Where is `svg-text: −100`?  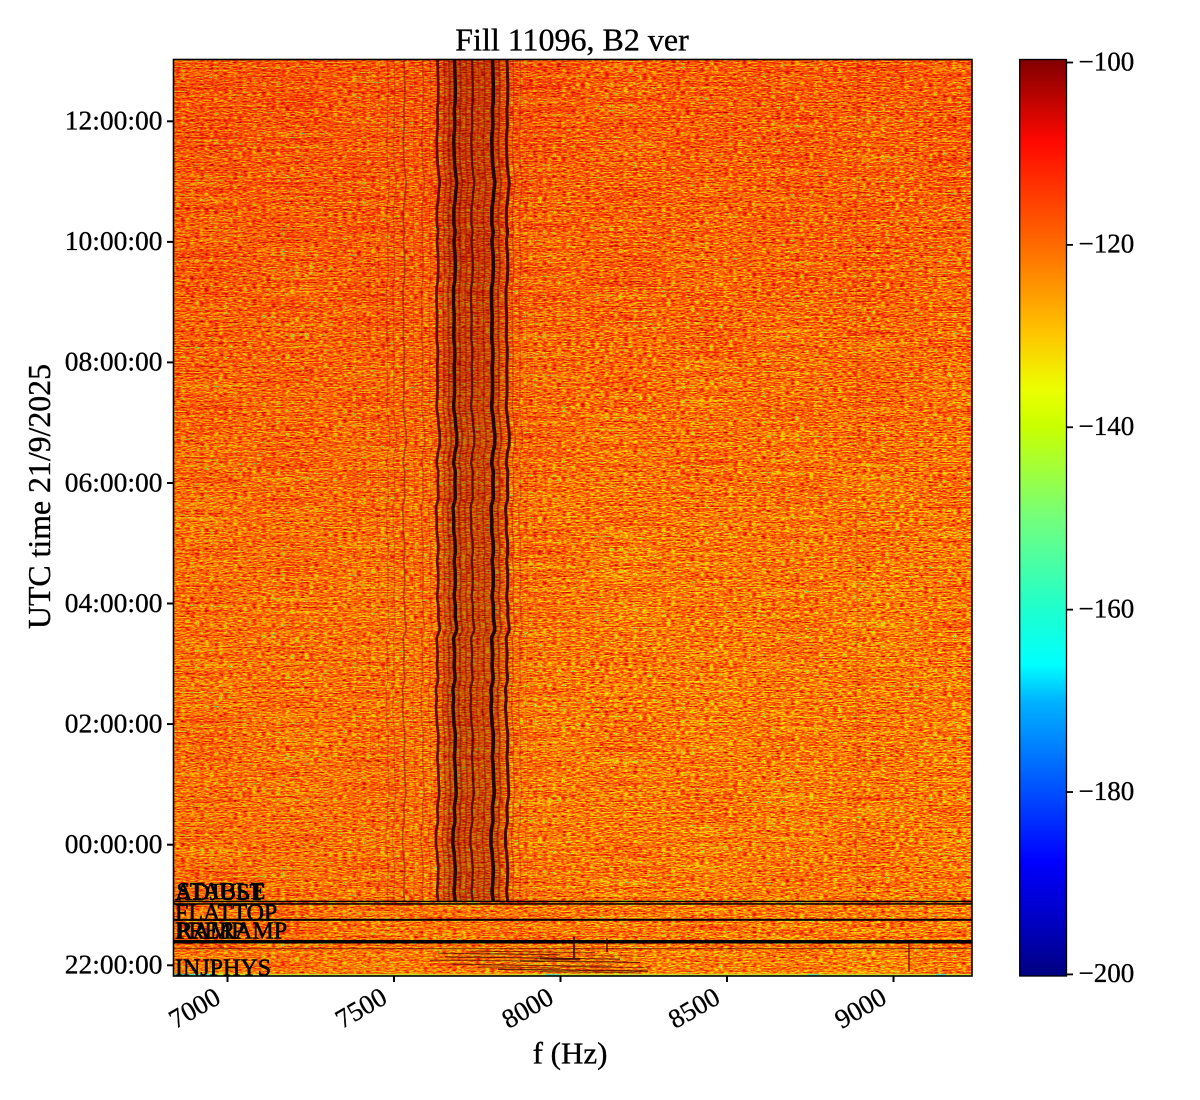 svg-text: −100 is located at coordinates (1107, 61).